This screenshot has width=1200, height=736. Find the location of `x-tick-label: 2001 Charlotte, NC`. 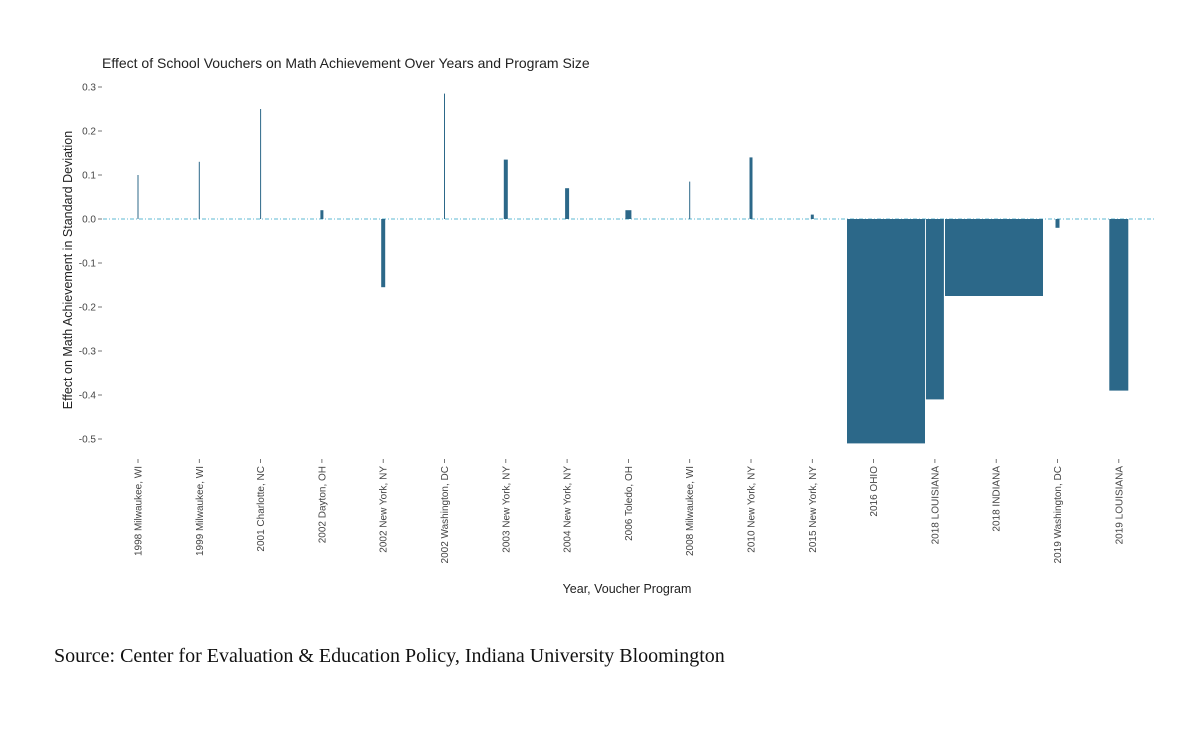

x-tick-label: 2001 Charlotte, NC is located at coordinates (261, 509).